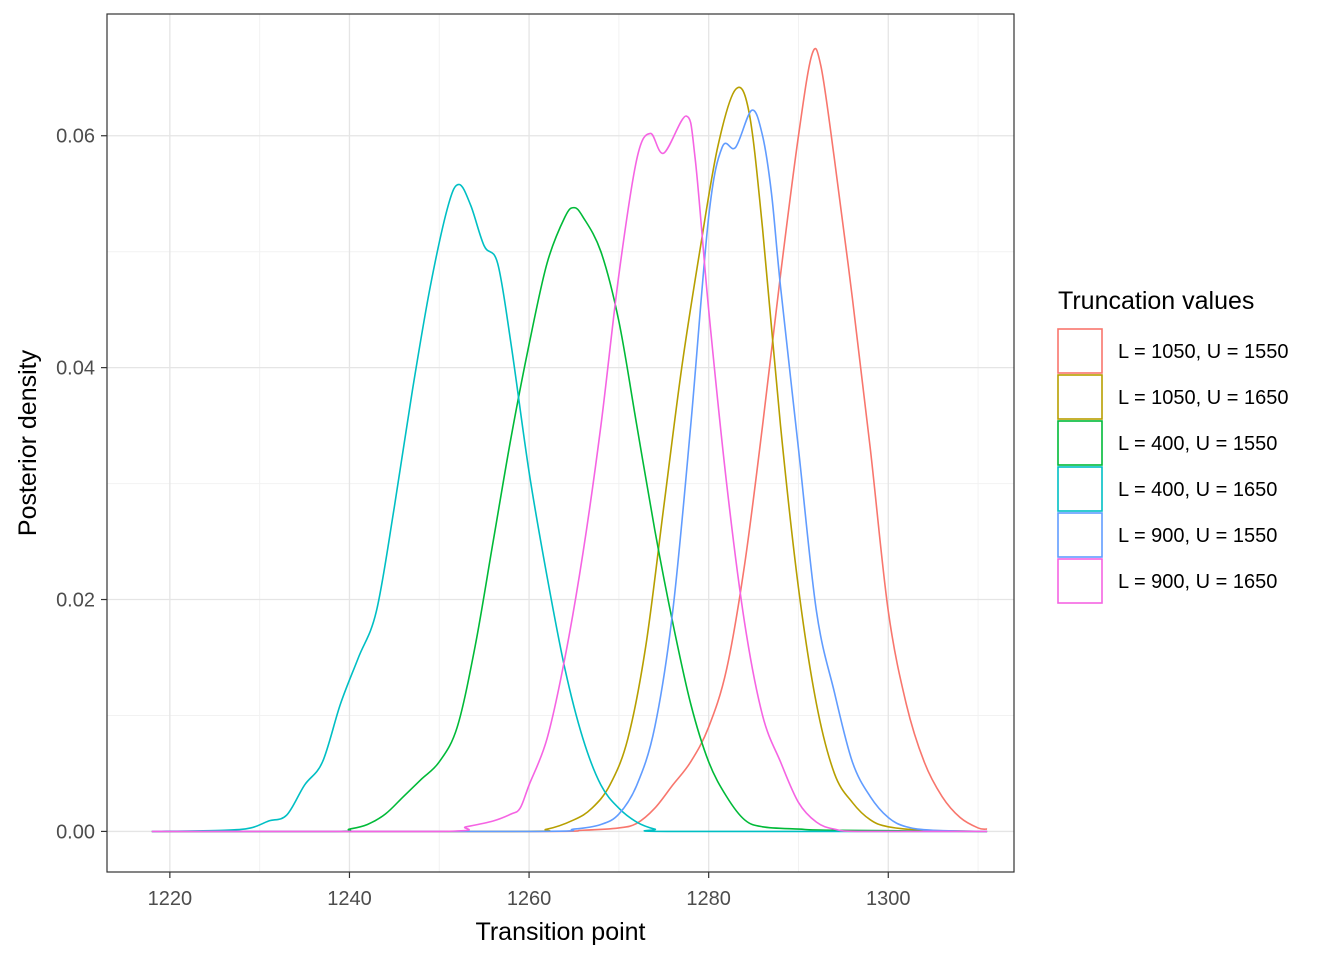  What do you see at coordinates (28, 442) in the screenshot?
I see `y-axis-title: Posterior density` at bounding box center [28, 442].